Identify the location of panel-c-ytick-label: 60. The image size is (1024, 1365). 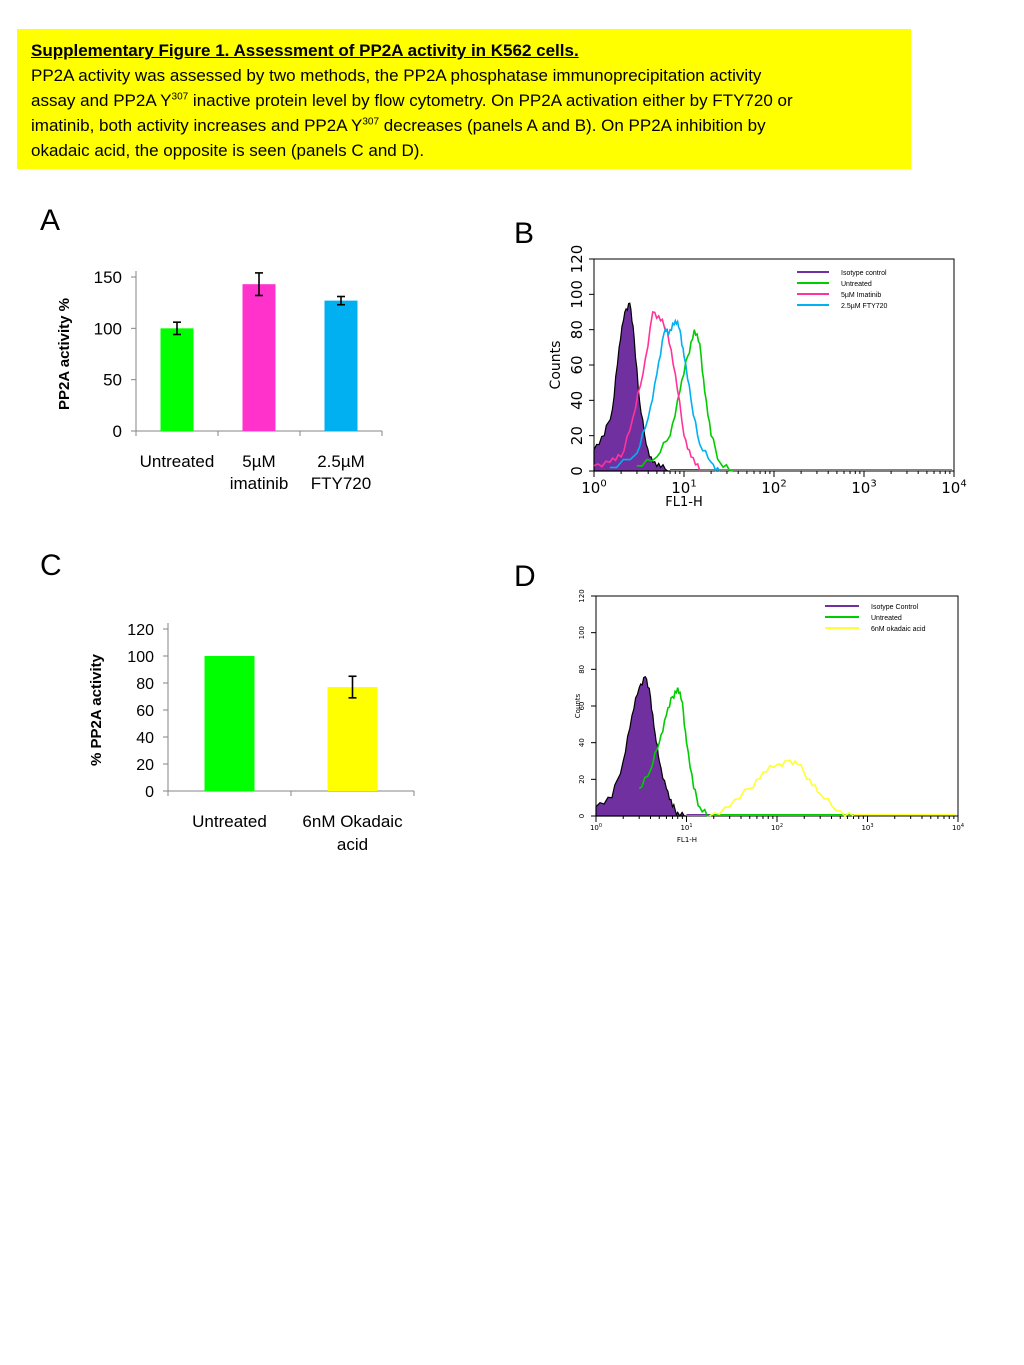
(145, 711).